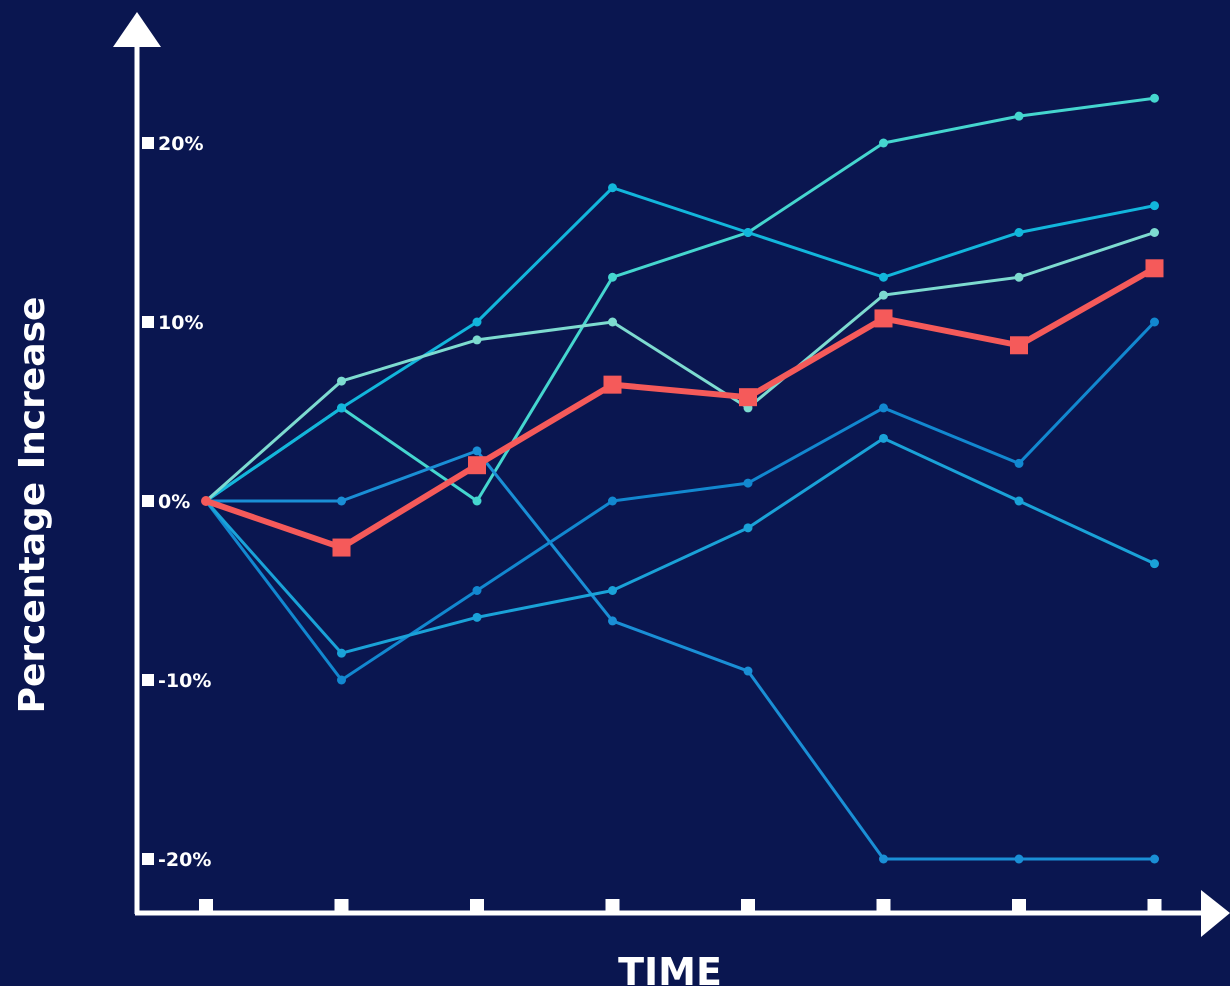  What do you see at coordinates (137, 463) in the screenshot?
I see `y-axis` at bounding box center [137, 463].